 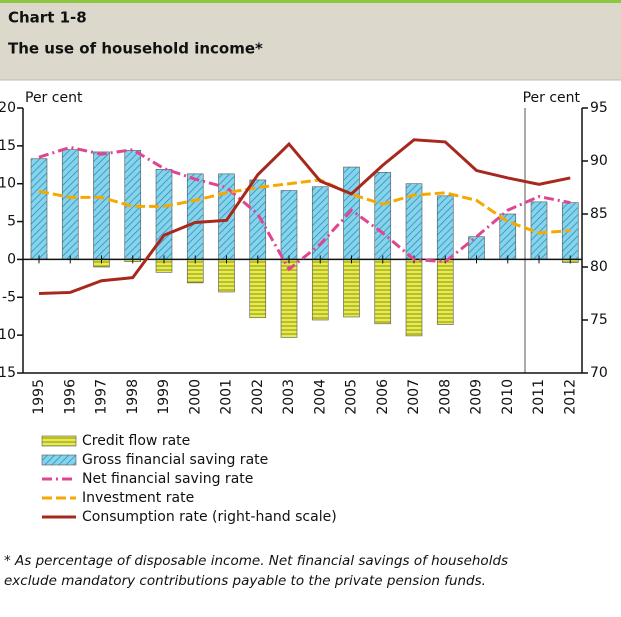 I want to click on y-axis-label: Per cent, so click(x=54, y=98).